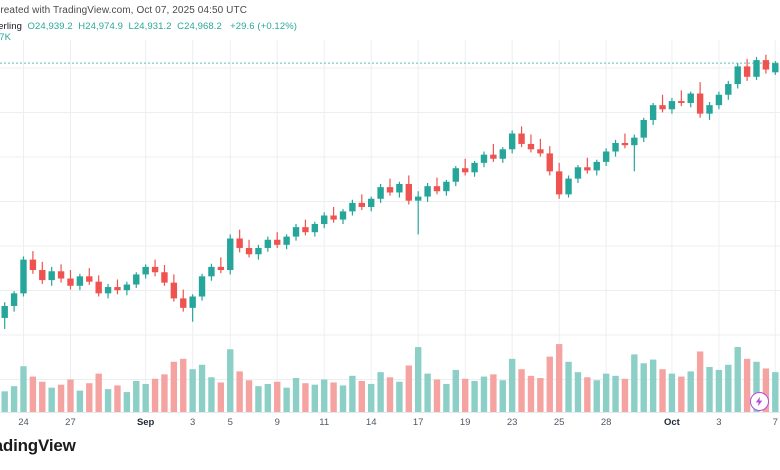 The width and height of the screenshot is (780, 470). What do you see at coordinates (277, 422) in the screenshot?
I see `time-axis-tick: 9` at bounding box center [277, 422].